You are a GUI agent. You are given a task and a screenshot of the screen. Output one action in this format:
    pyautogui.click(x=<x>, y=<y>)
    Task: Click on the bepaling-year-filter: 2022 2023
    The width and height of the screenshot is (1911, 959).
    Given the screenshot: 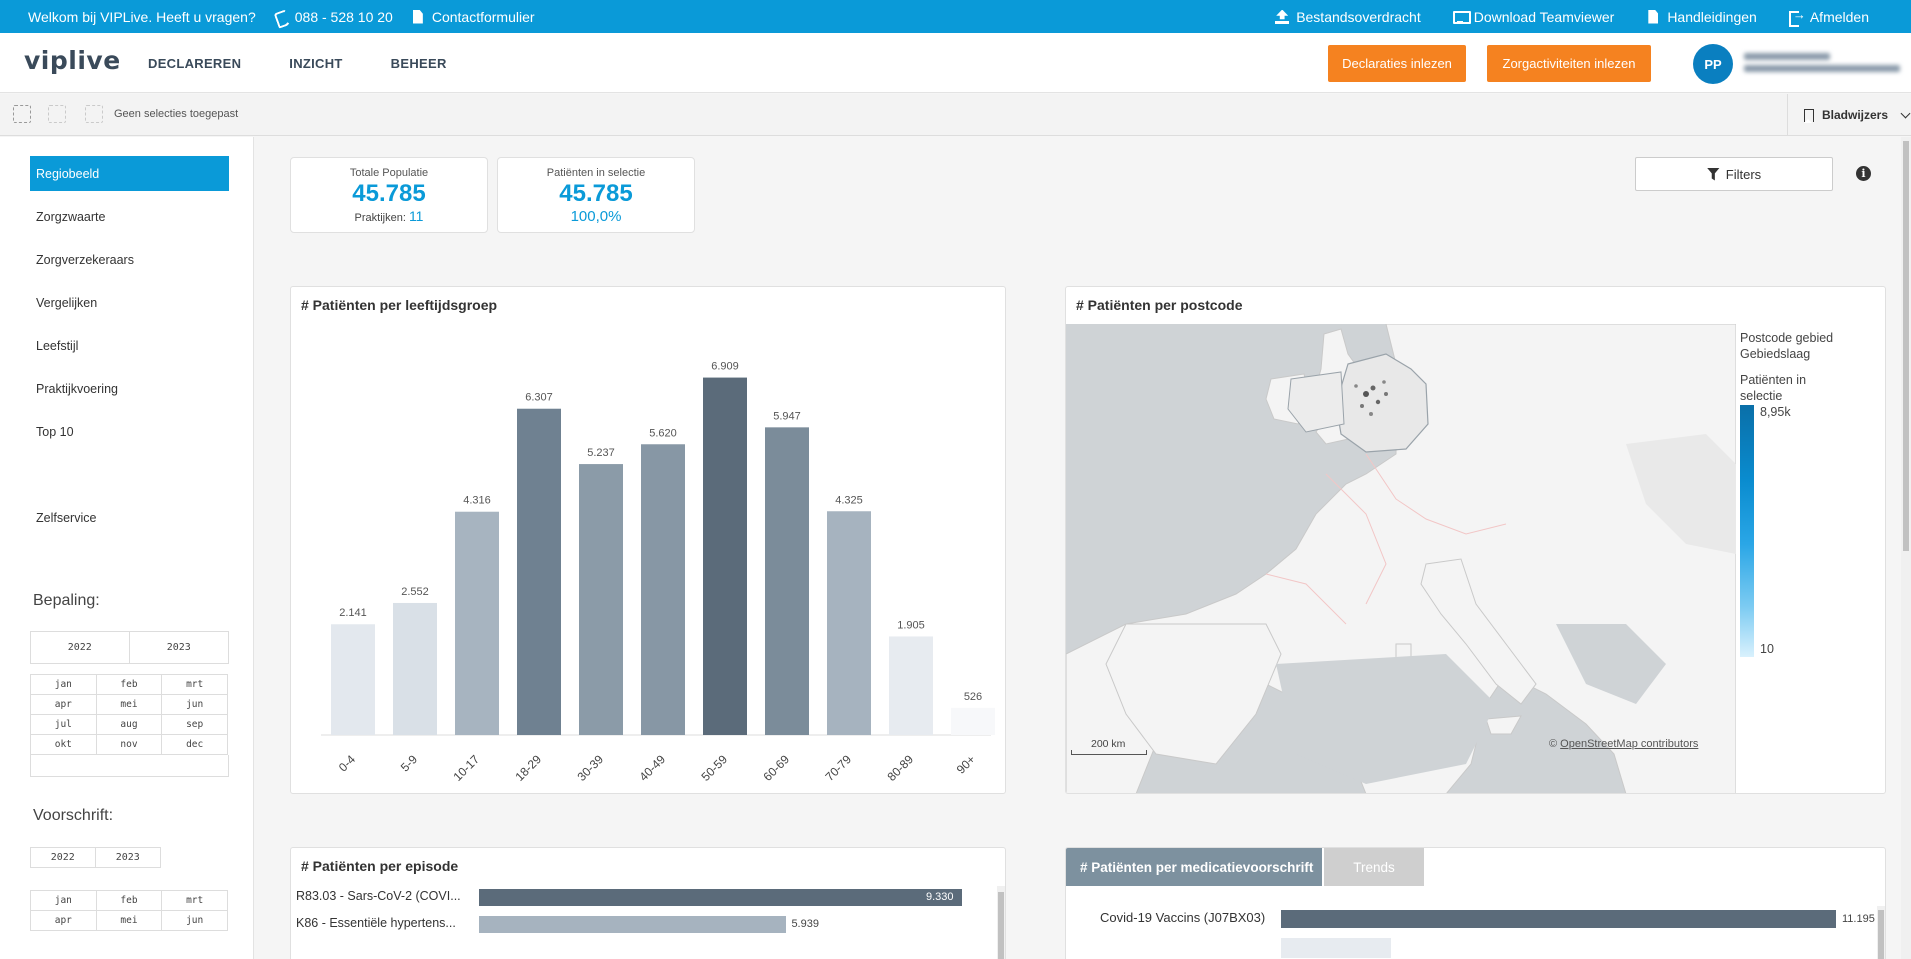 What is the action you would take?
    pyautogui.click(x=129, y=647)
    